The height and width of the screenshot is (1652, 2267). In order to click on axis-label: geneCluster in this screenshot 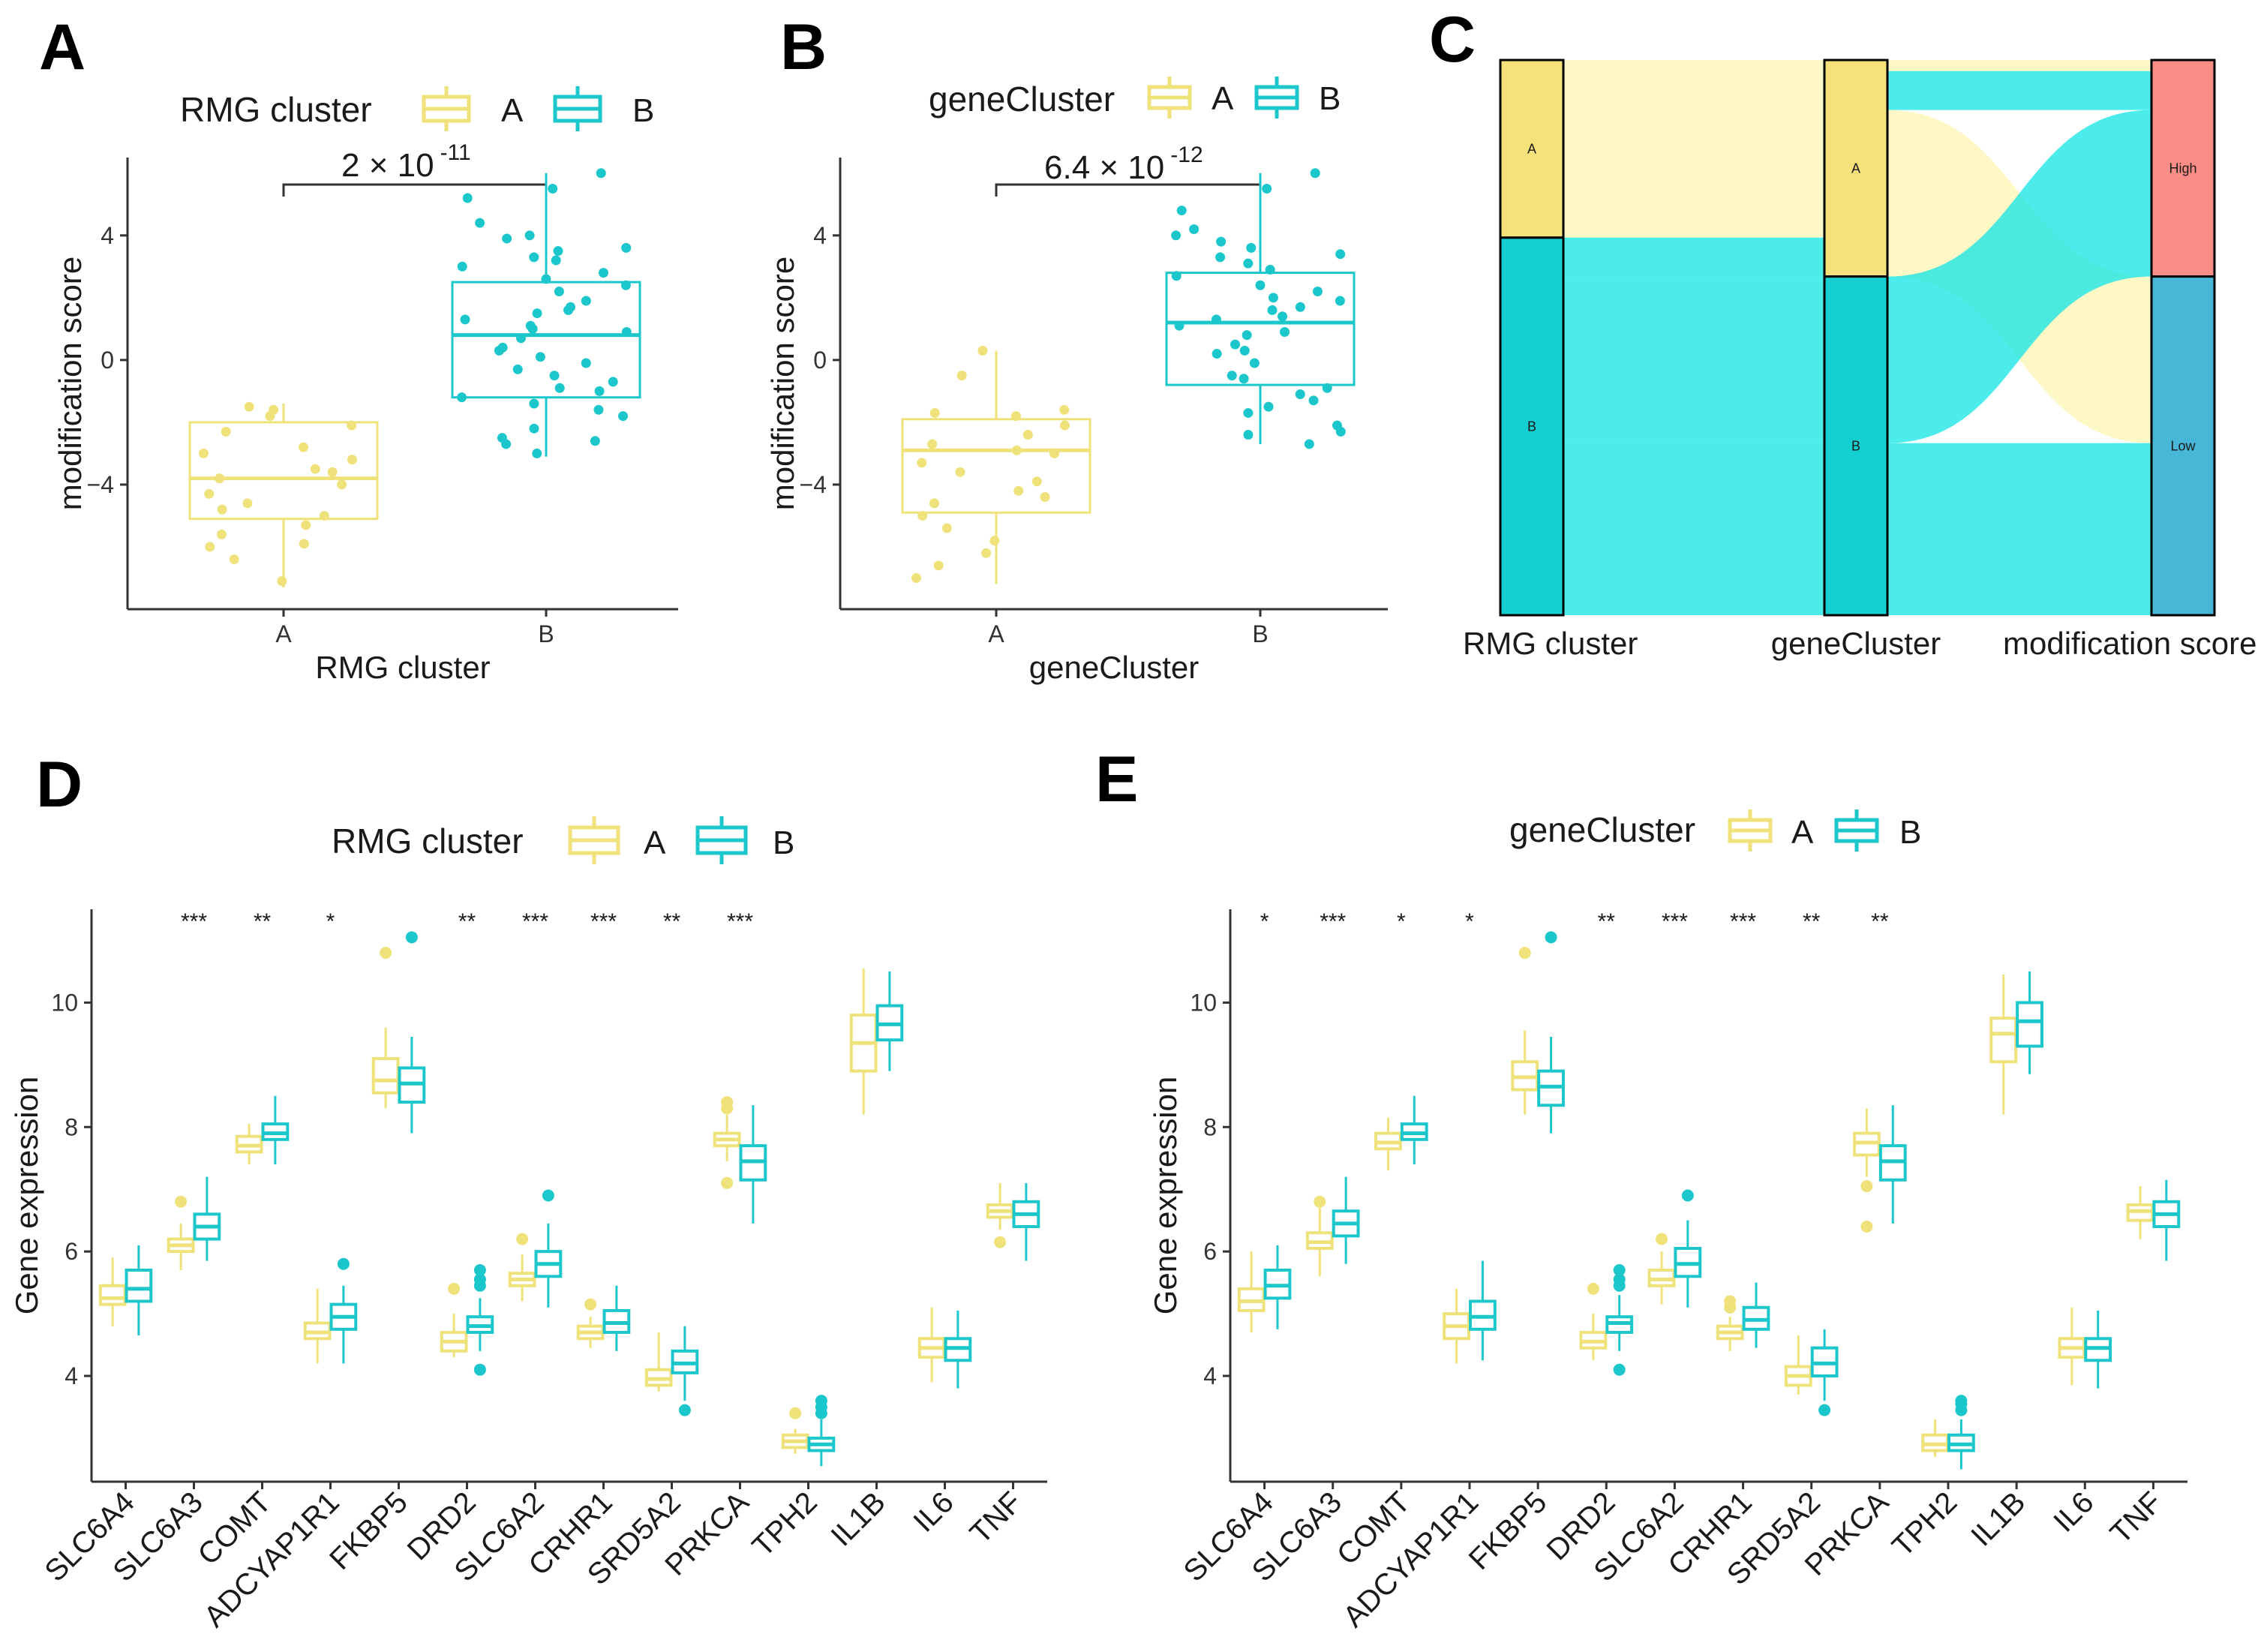, I will do `click(1856, 643)`.